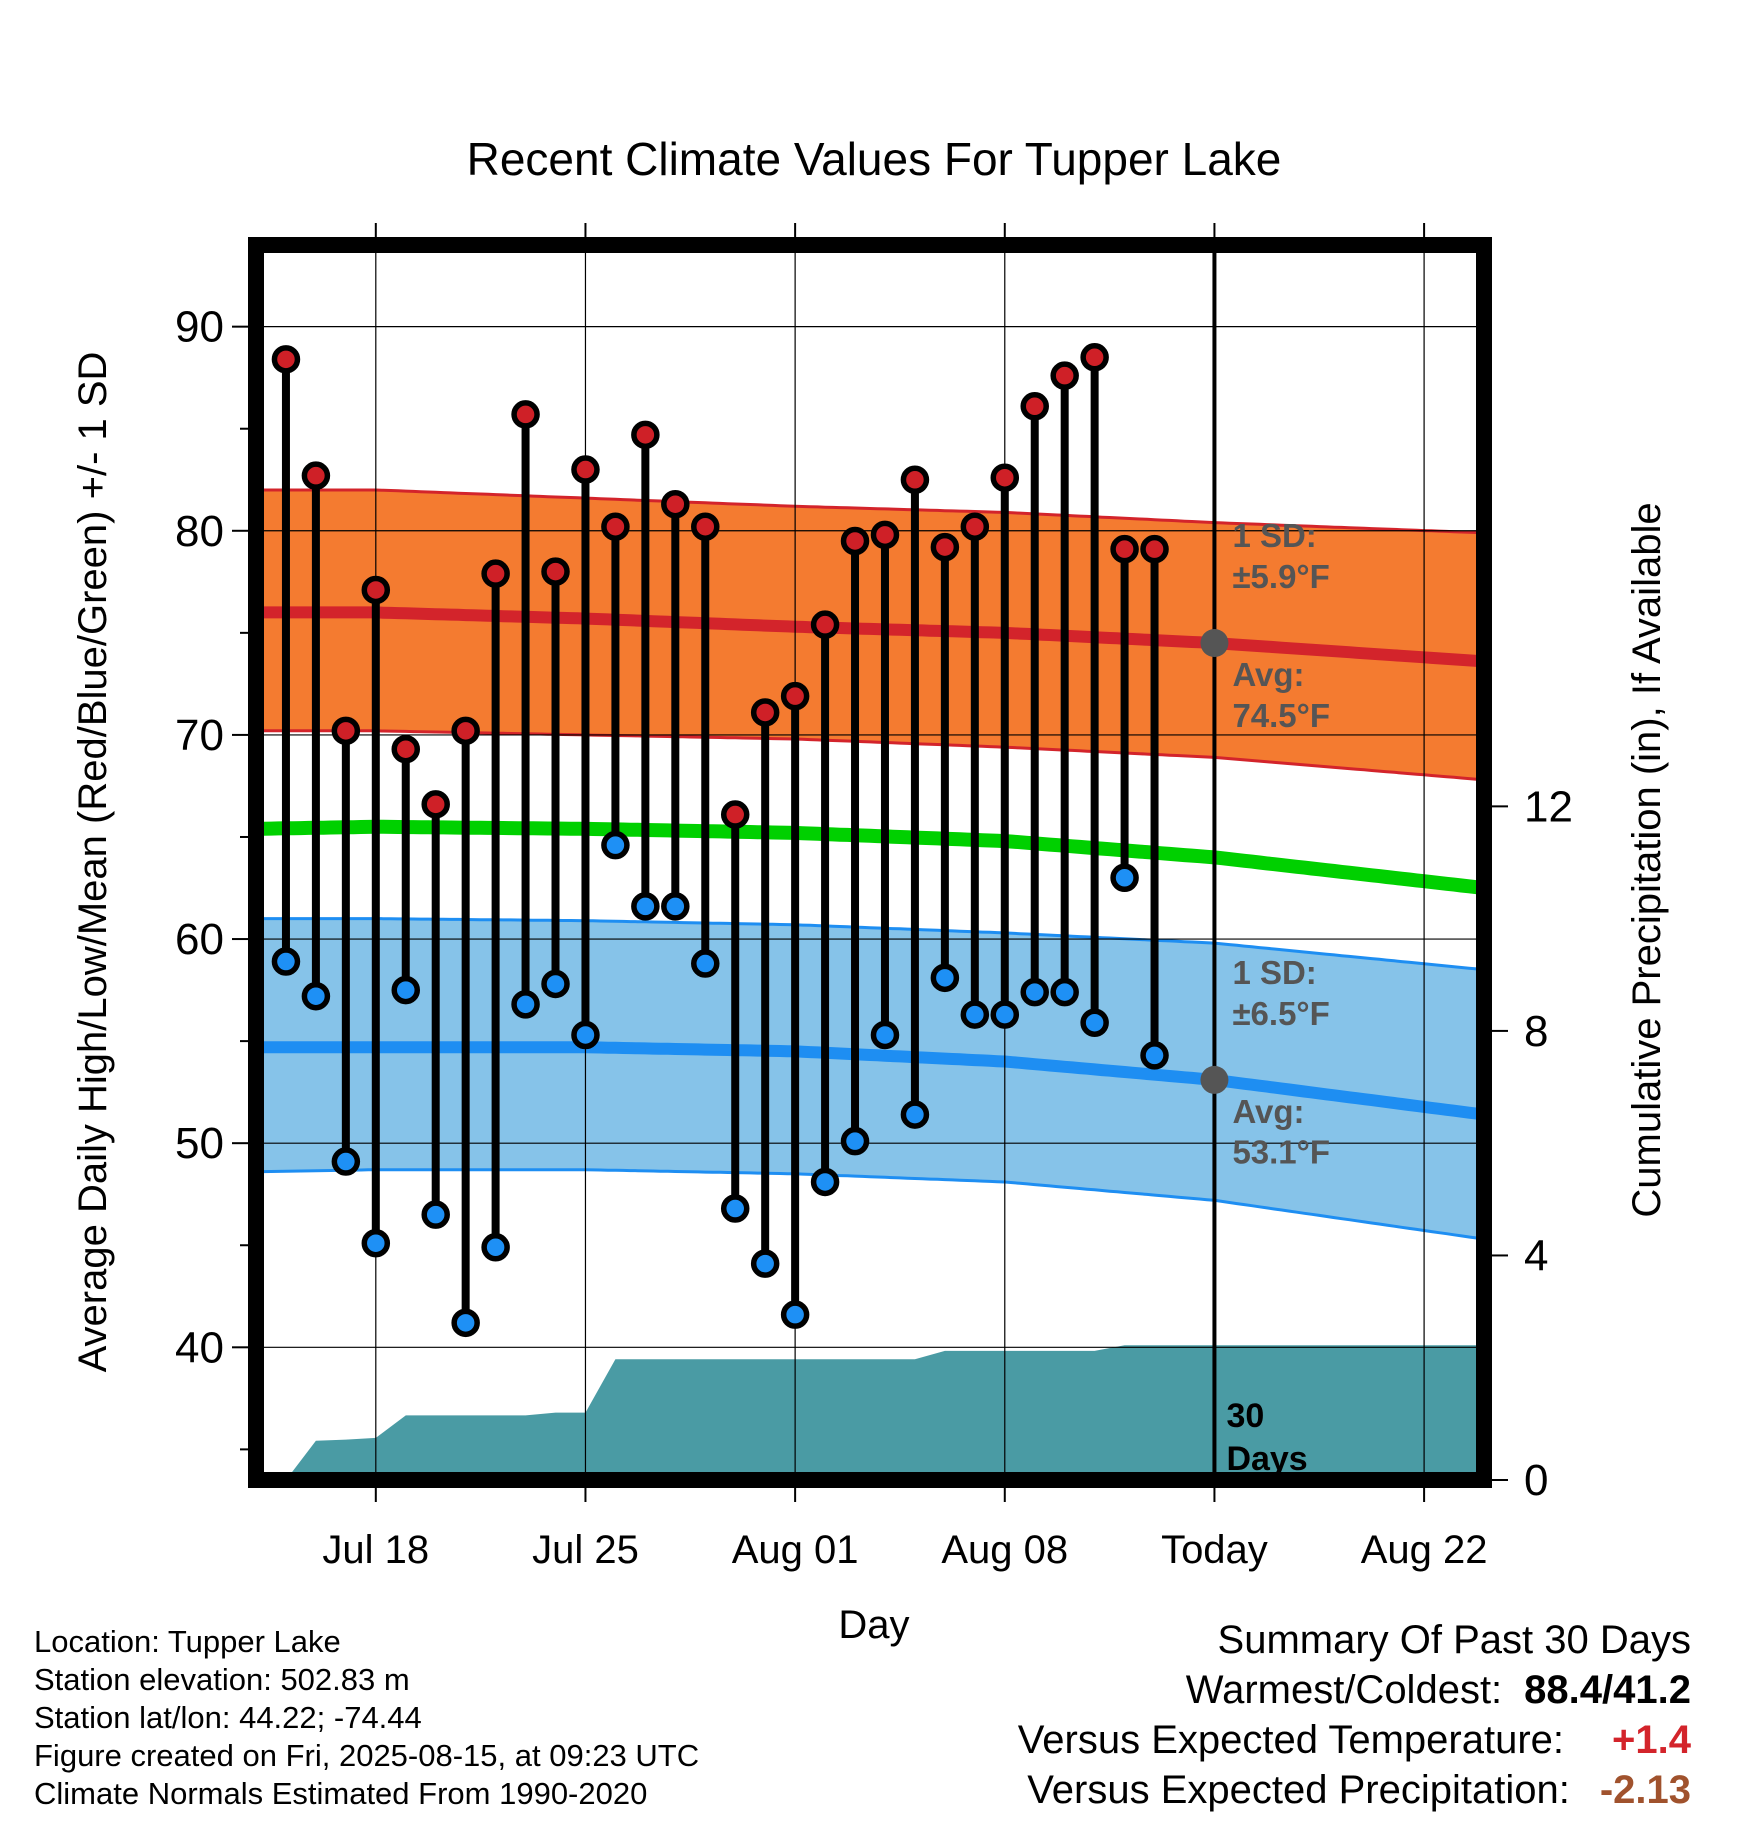 The image size is (1748, 1828). Describe the element at coordinates (1274, 972) in the screenshot. I see `low-sd-label: 1 SD:` at that location.